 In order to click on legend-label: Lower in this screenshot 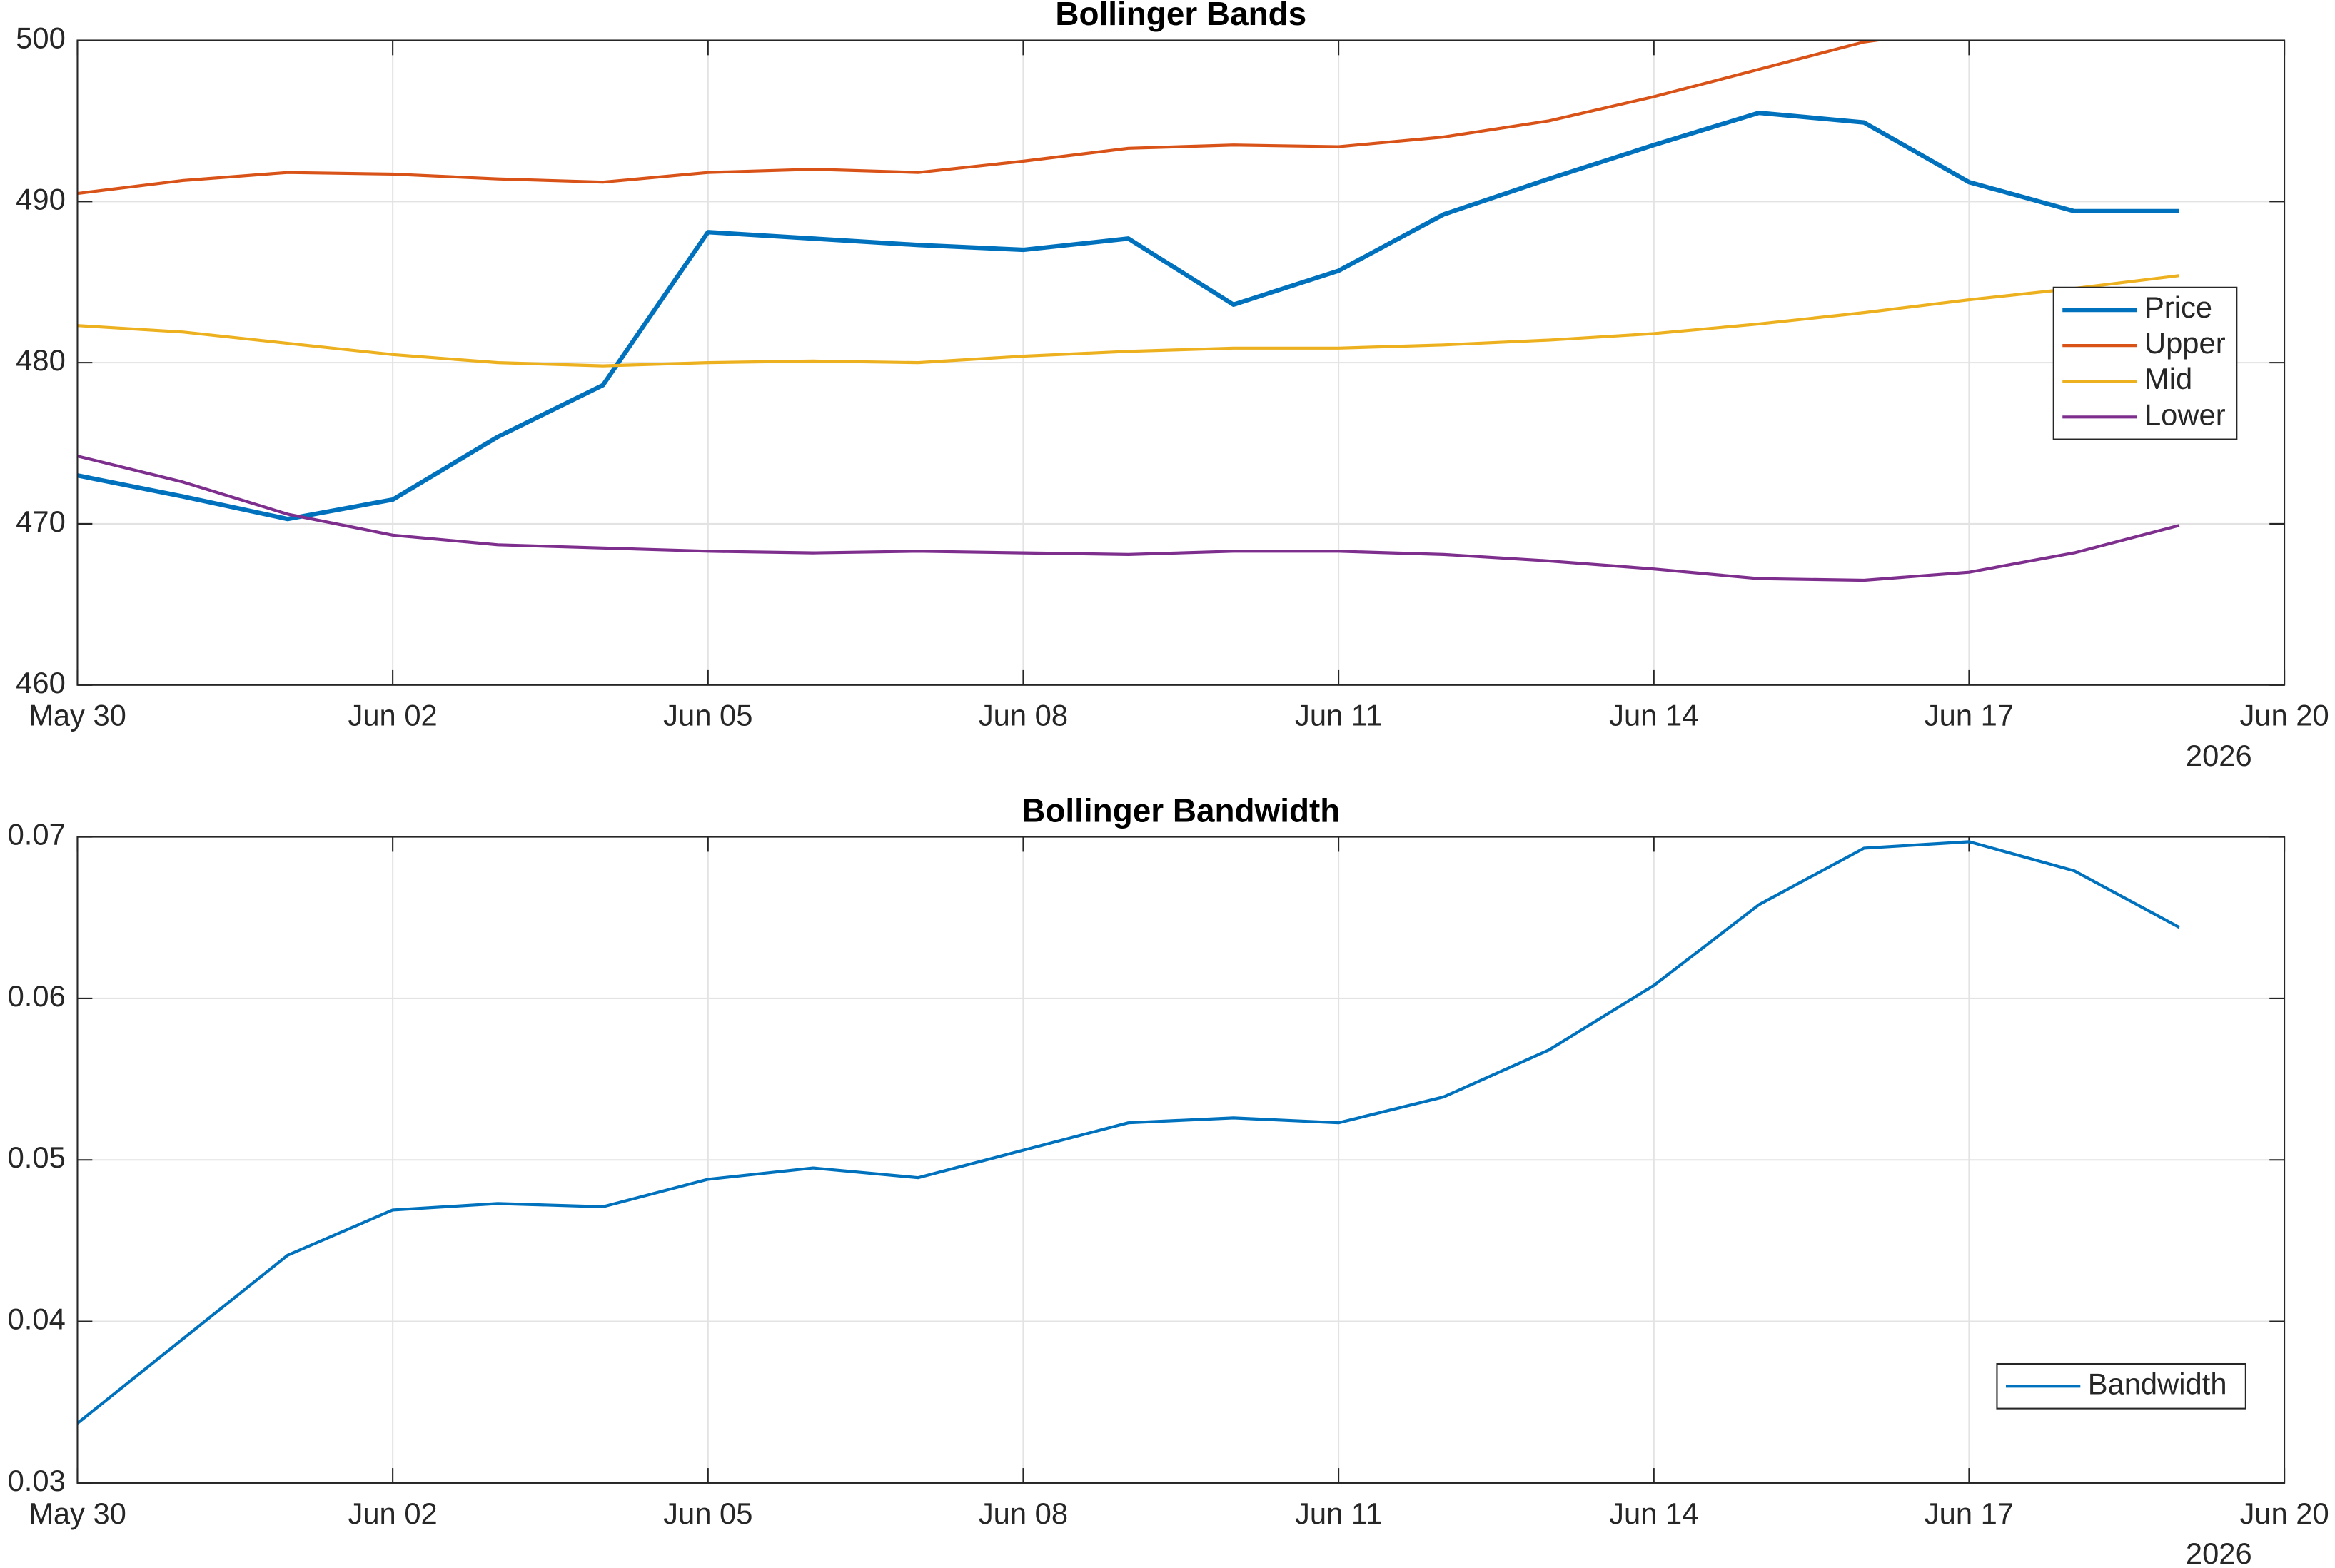, I will do `click(2185, 414)`.